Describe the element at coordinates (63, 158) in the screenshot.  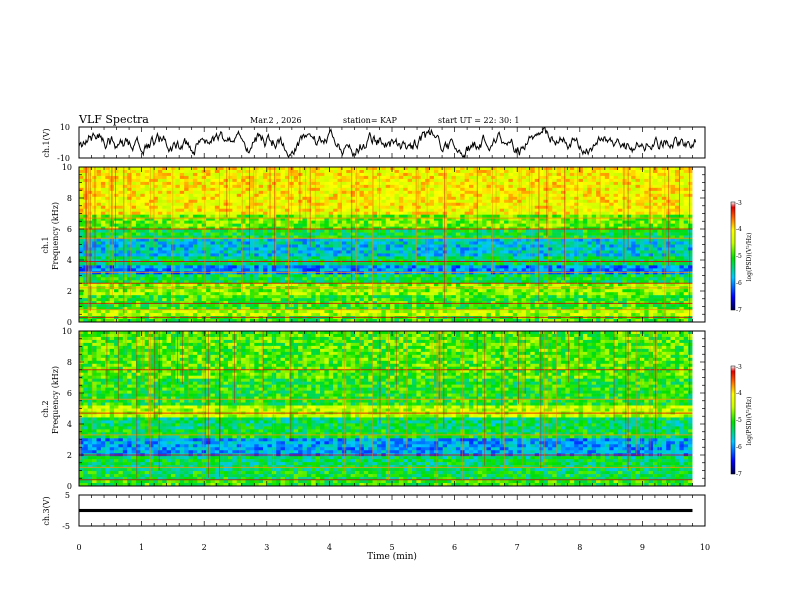
I see `ch1-wave-ytick-bottom: -10` at that location.